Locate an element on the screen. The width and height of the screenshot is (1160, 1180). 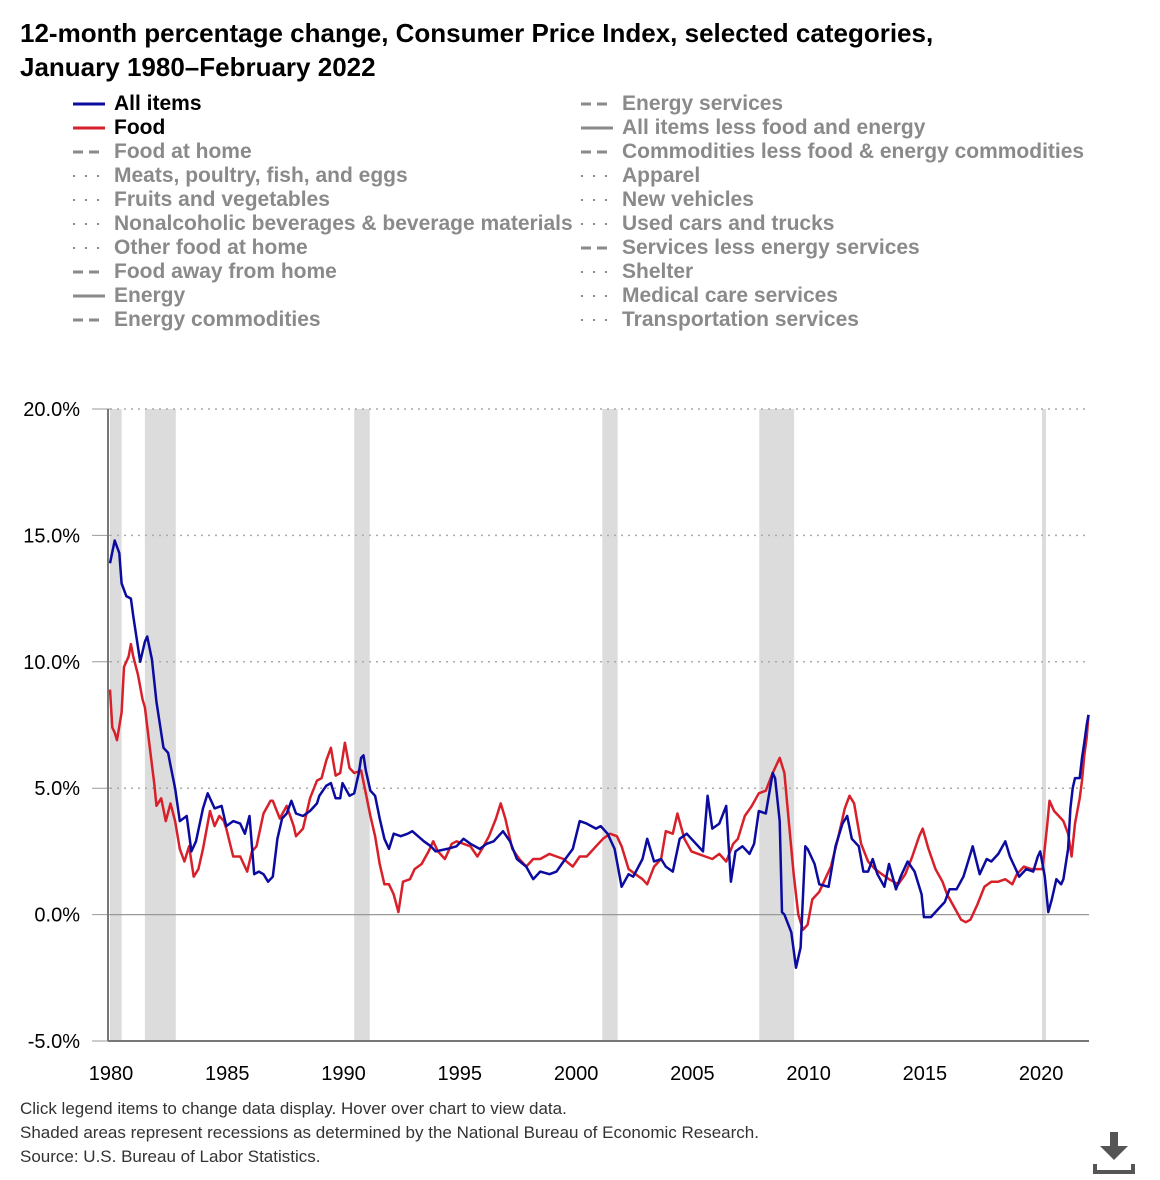
x-tick-label: 1980 is located at coordinates (111, 1074).